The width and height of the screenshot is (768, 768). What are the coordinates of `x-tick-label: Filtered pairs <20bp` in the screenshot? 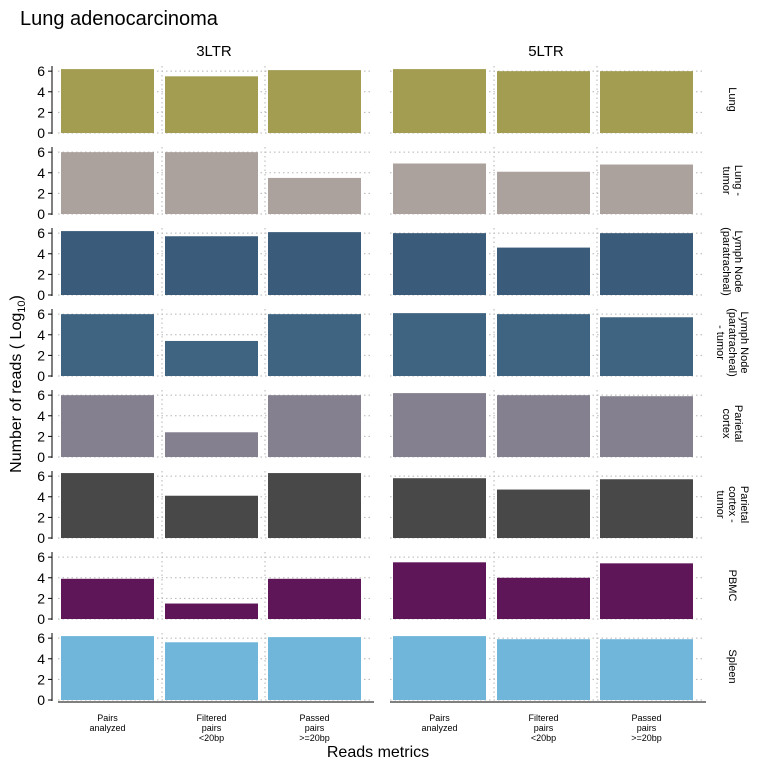 It's located at (211, 728).